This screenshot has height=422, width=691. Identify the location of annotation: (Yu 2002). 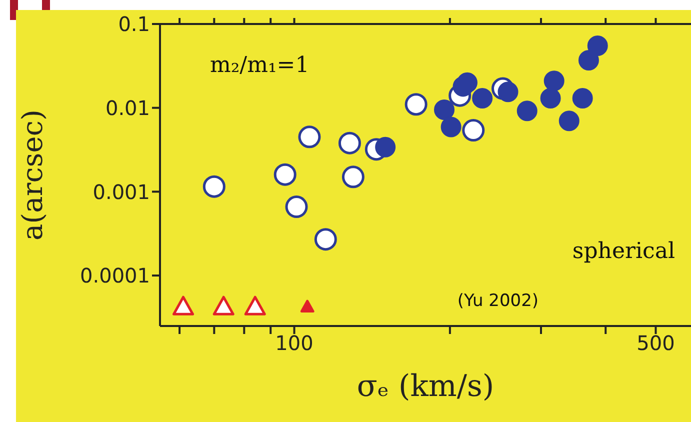
(498, 301).